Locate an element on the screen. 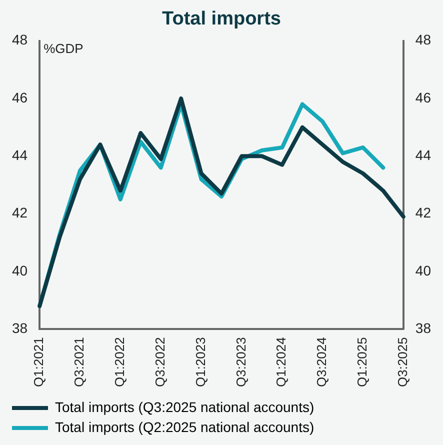  y2-tick-label: 44 is located at coordinates (423, 154).